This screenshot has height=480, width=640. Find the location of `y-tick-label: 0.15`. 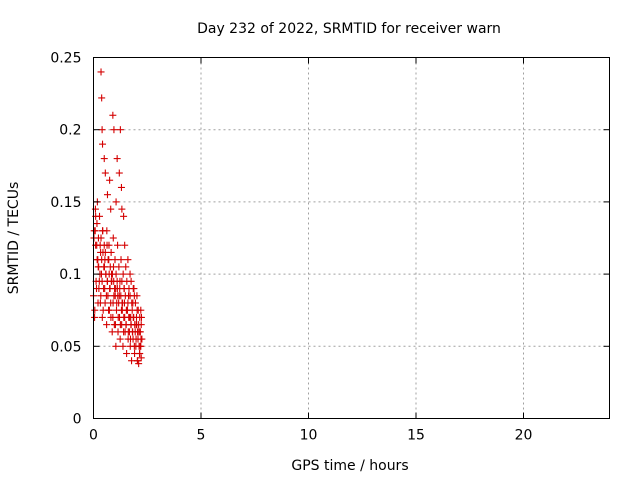

y-tick-label: 0.15 is located at coordinates (65, 203).